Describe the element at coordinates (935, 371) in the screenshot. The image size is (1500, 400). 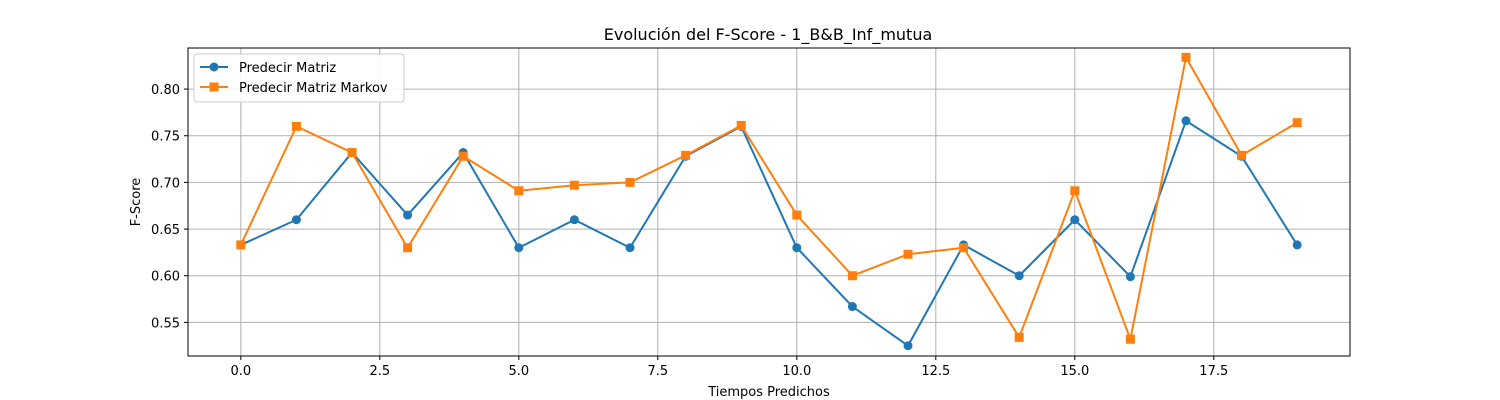
I see `x-tick-label: 12.5` at that location.